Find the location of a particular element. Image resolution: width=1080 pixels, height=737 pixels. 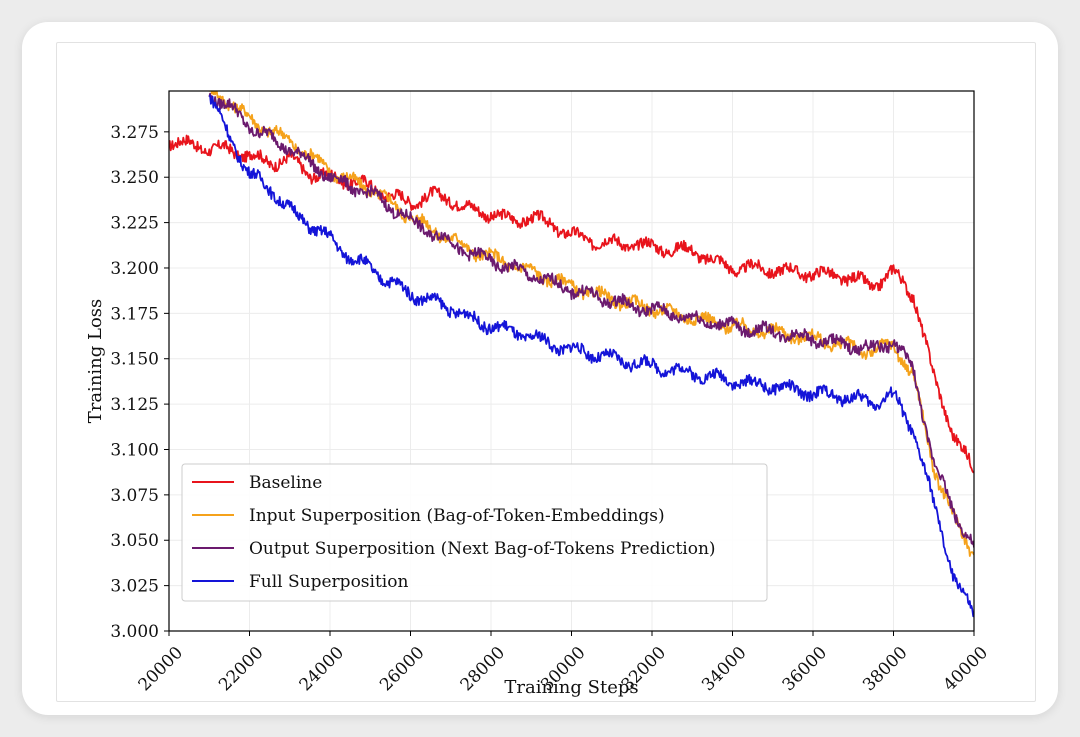

legend-box is located at coordinates (474, 532).